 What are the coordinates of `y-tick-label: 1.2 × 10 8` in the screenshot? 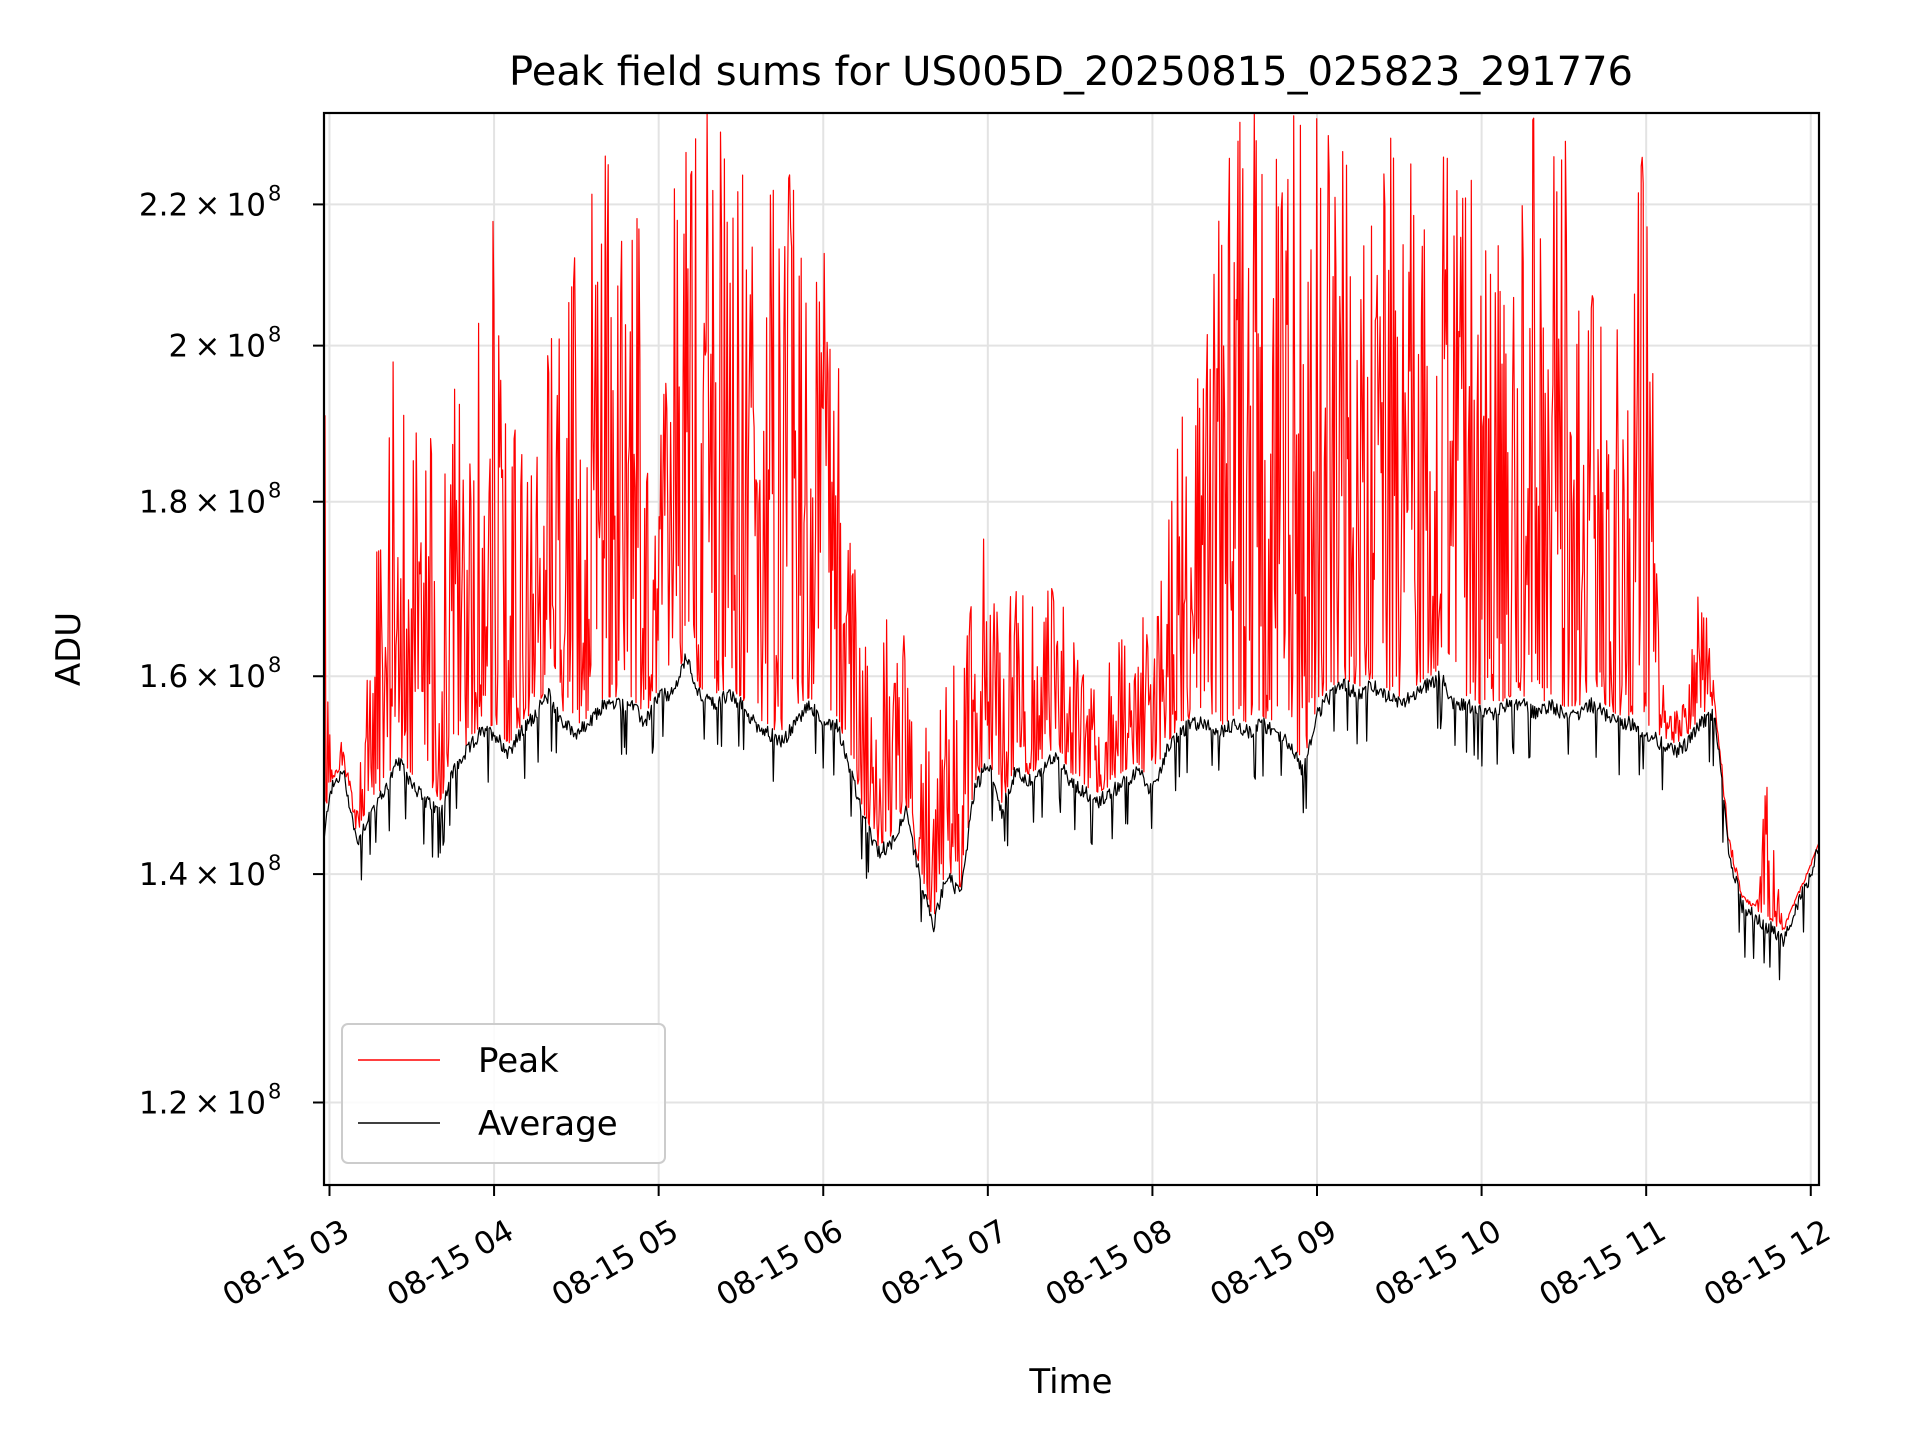 It's located at (210, 1100).